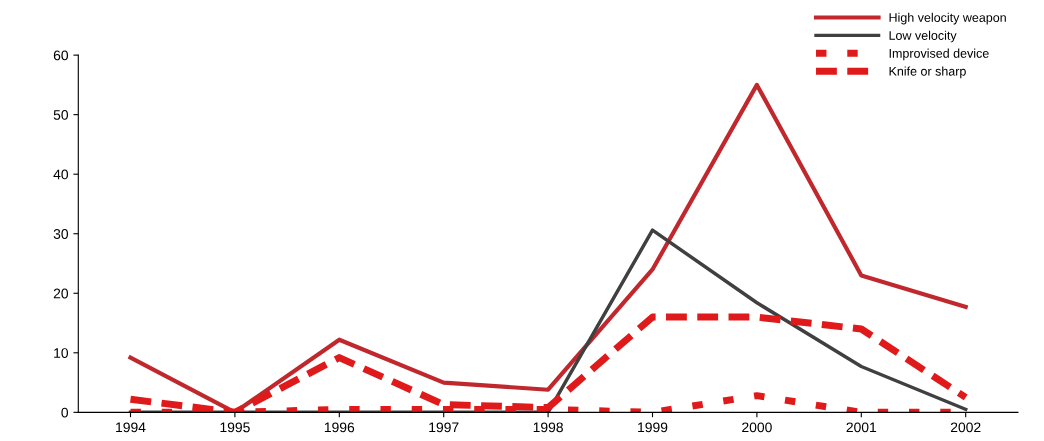  Describe the element at coordinates (61, 293) in the screenshot. I see `y-tick-label: 20` at that location.